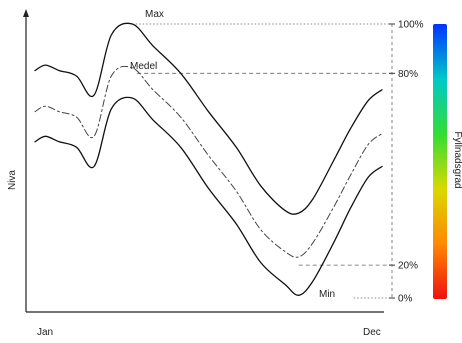  I want to click on reference-label-80-: 80%, so click(408, 74).